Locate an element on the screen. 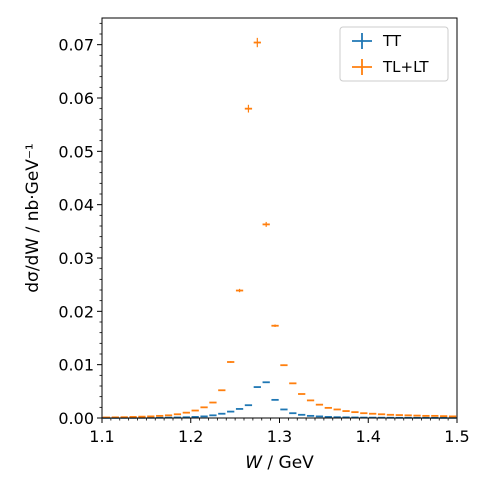 This screenshot has height=493, width=493. legend-label-tl-lt: TL+LT is located at coordinates (405, 67).